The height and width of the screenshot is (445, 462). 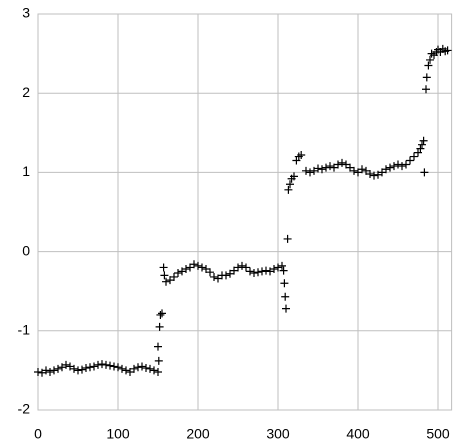 What do you see at coordinates (26, 92) in the screenshot?
I see `y-tick-label: 2` at bounding box center [26, 92].